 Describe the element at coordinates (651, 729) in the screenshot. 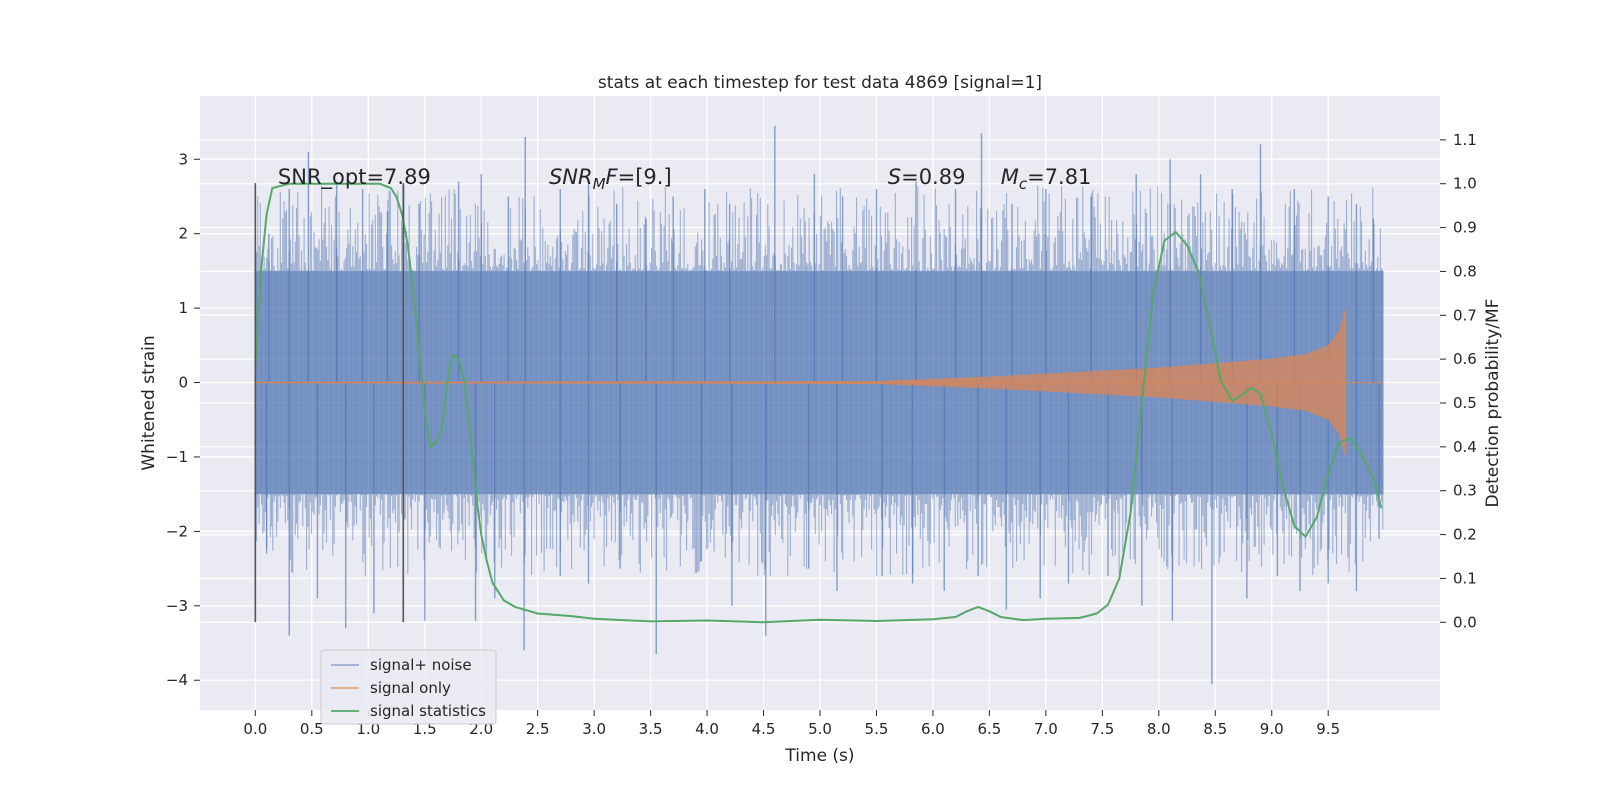

I see `x-tick-label: 3.5` at that location.